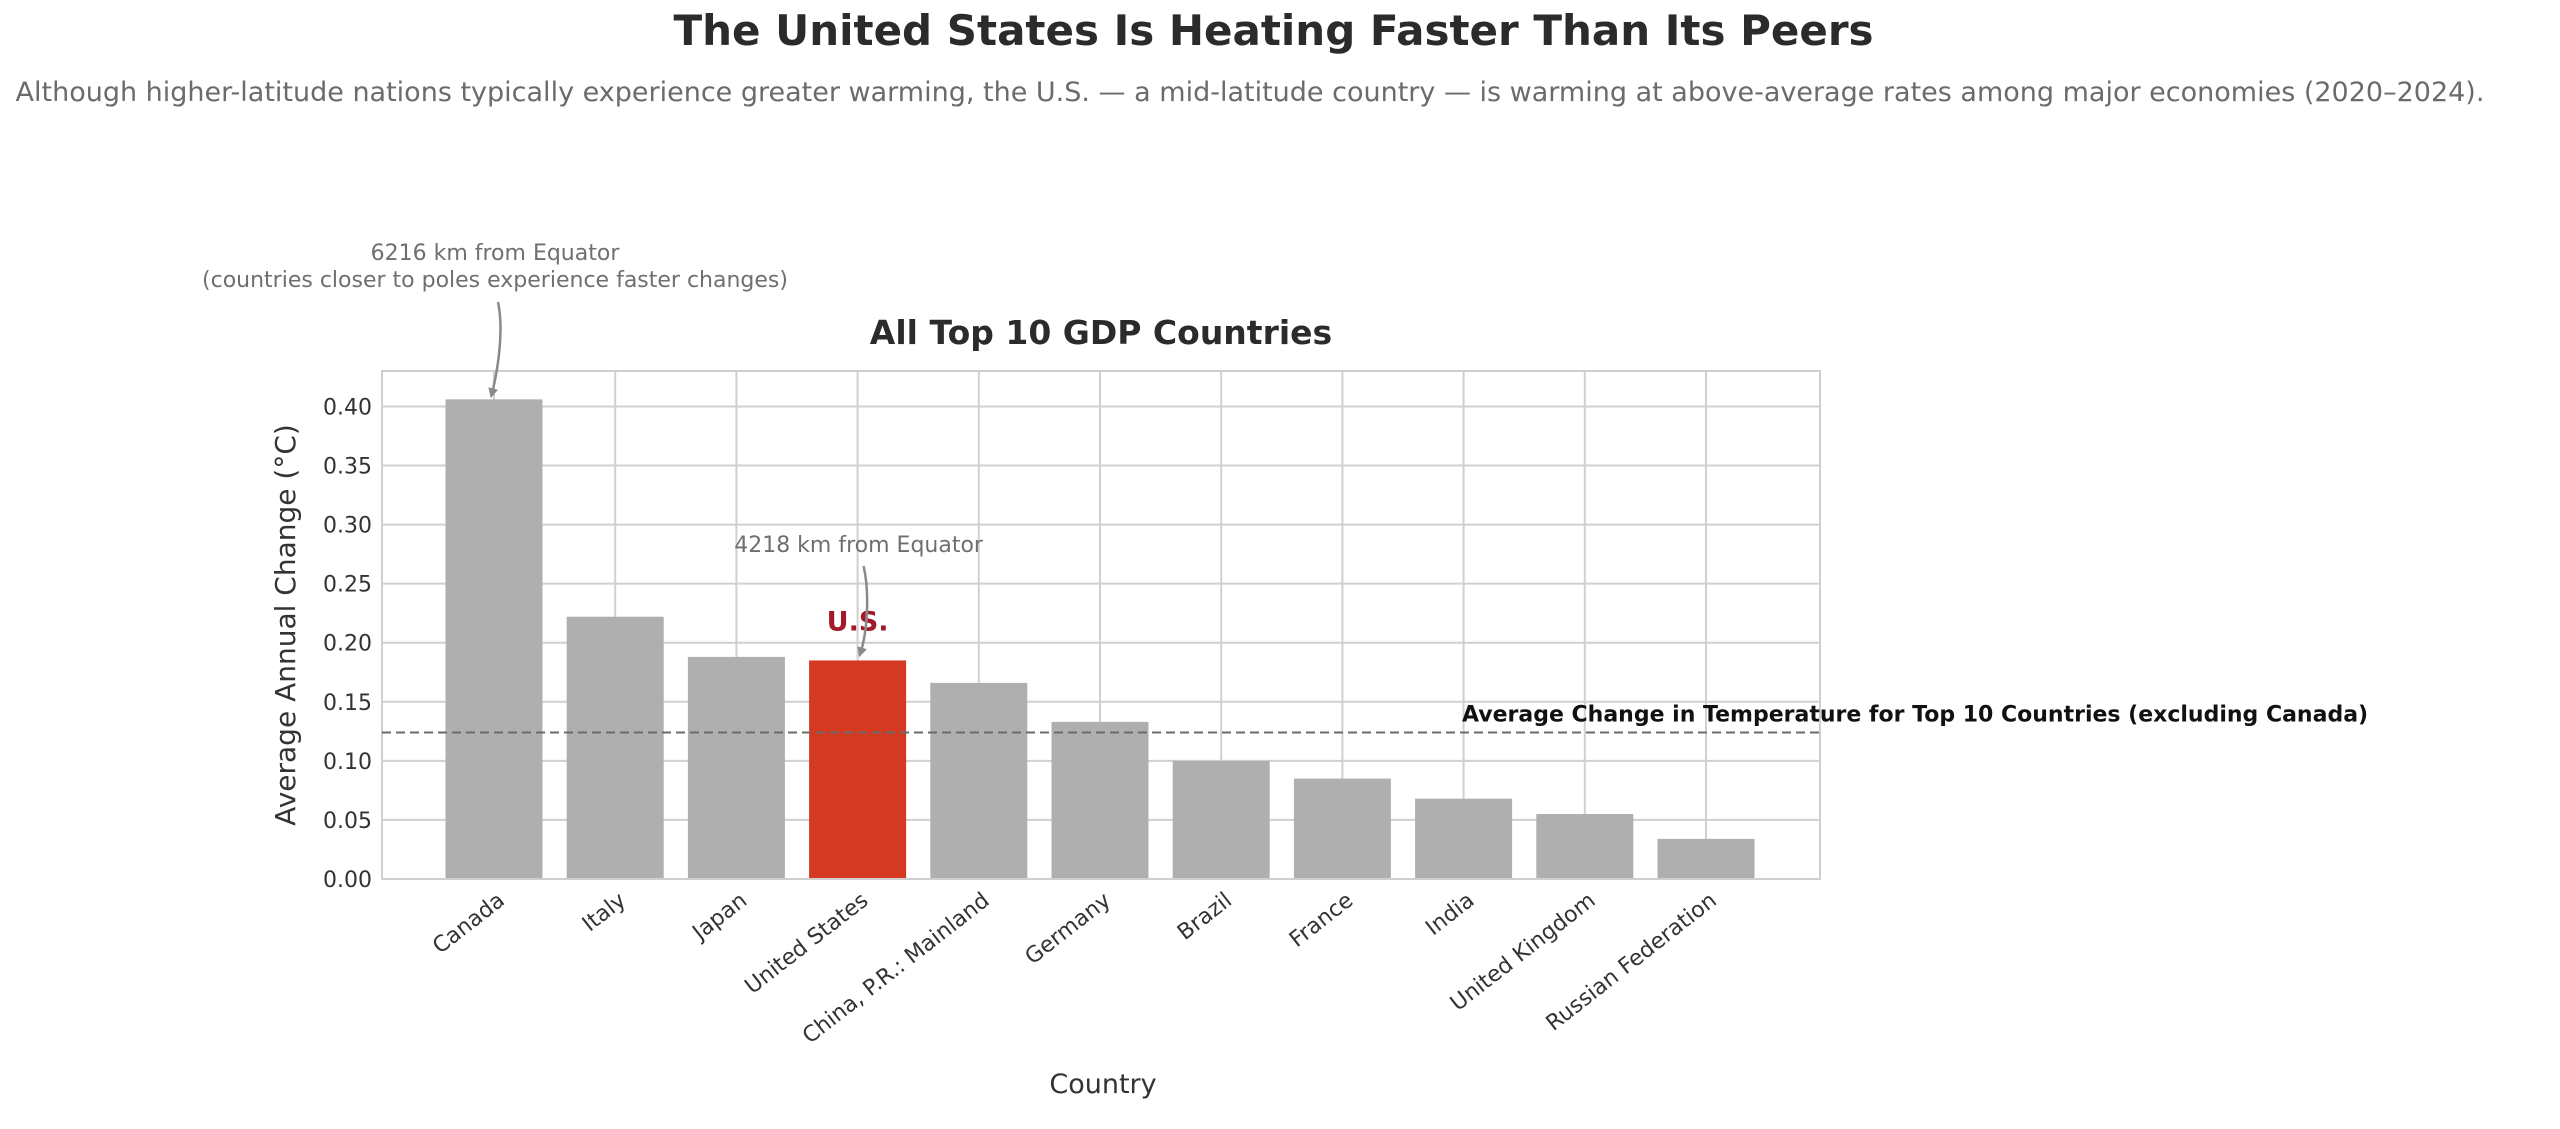 This screenshot has width=2560, height=1129. Describe the element at coordinates (468, 923) in the screenshot. I see `x-tick-label: Canada` at that location.